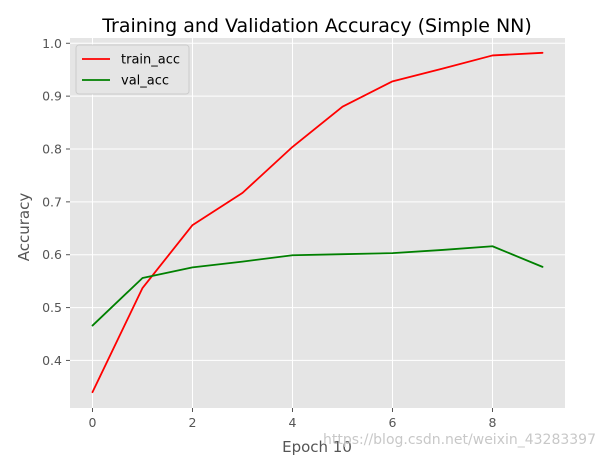 Image resolution: width=603 pixels, height=458 pixels. What do you see at coordinates (52, 149) in the screenshot?
I see `y-tick-label: 0.8` at bounding box center [52, 149].